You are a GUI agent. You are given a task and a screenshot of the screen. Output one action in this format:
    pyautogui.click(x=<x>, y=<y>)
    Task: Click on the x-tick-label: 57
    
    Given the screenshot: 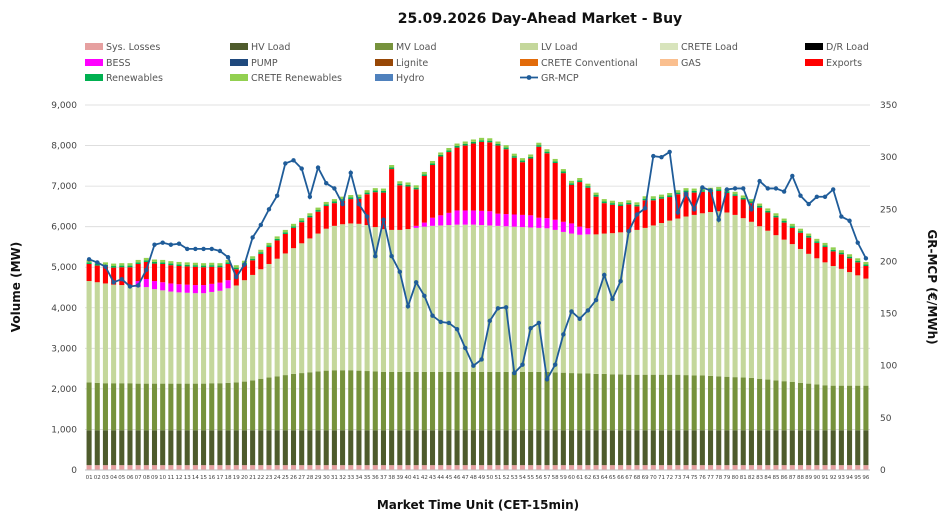 What is the action you would take?
    pyautogui.click(x=547, y=478)
    